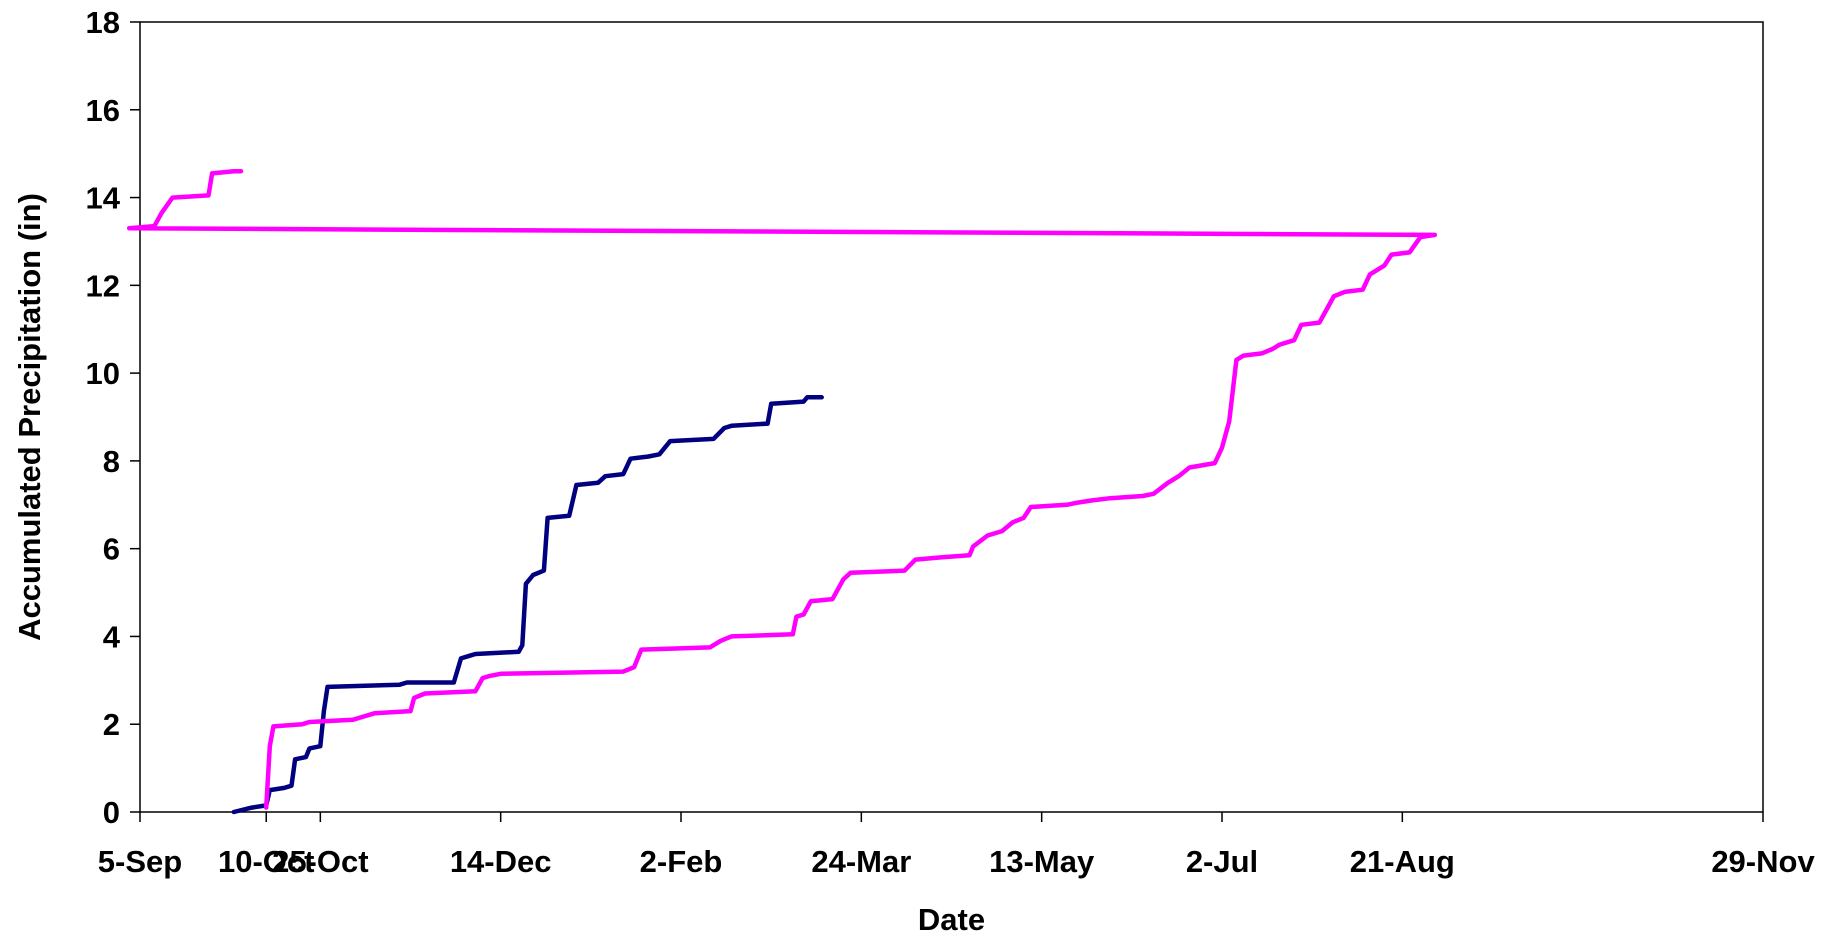 The image size is (1829, 937). Describe the element at coordinates (111, 724) in the screenshot. I see `y-tick-label: 2` at that location.